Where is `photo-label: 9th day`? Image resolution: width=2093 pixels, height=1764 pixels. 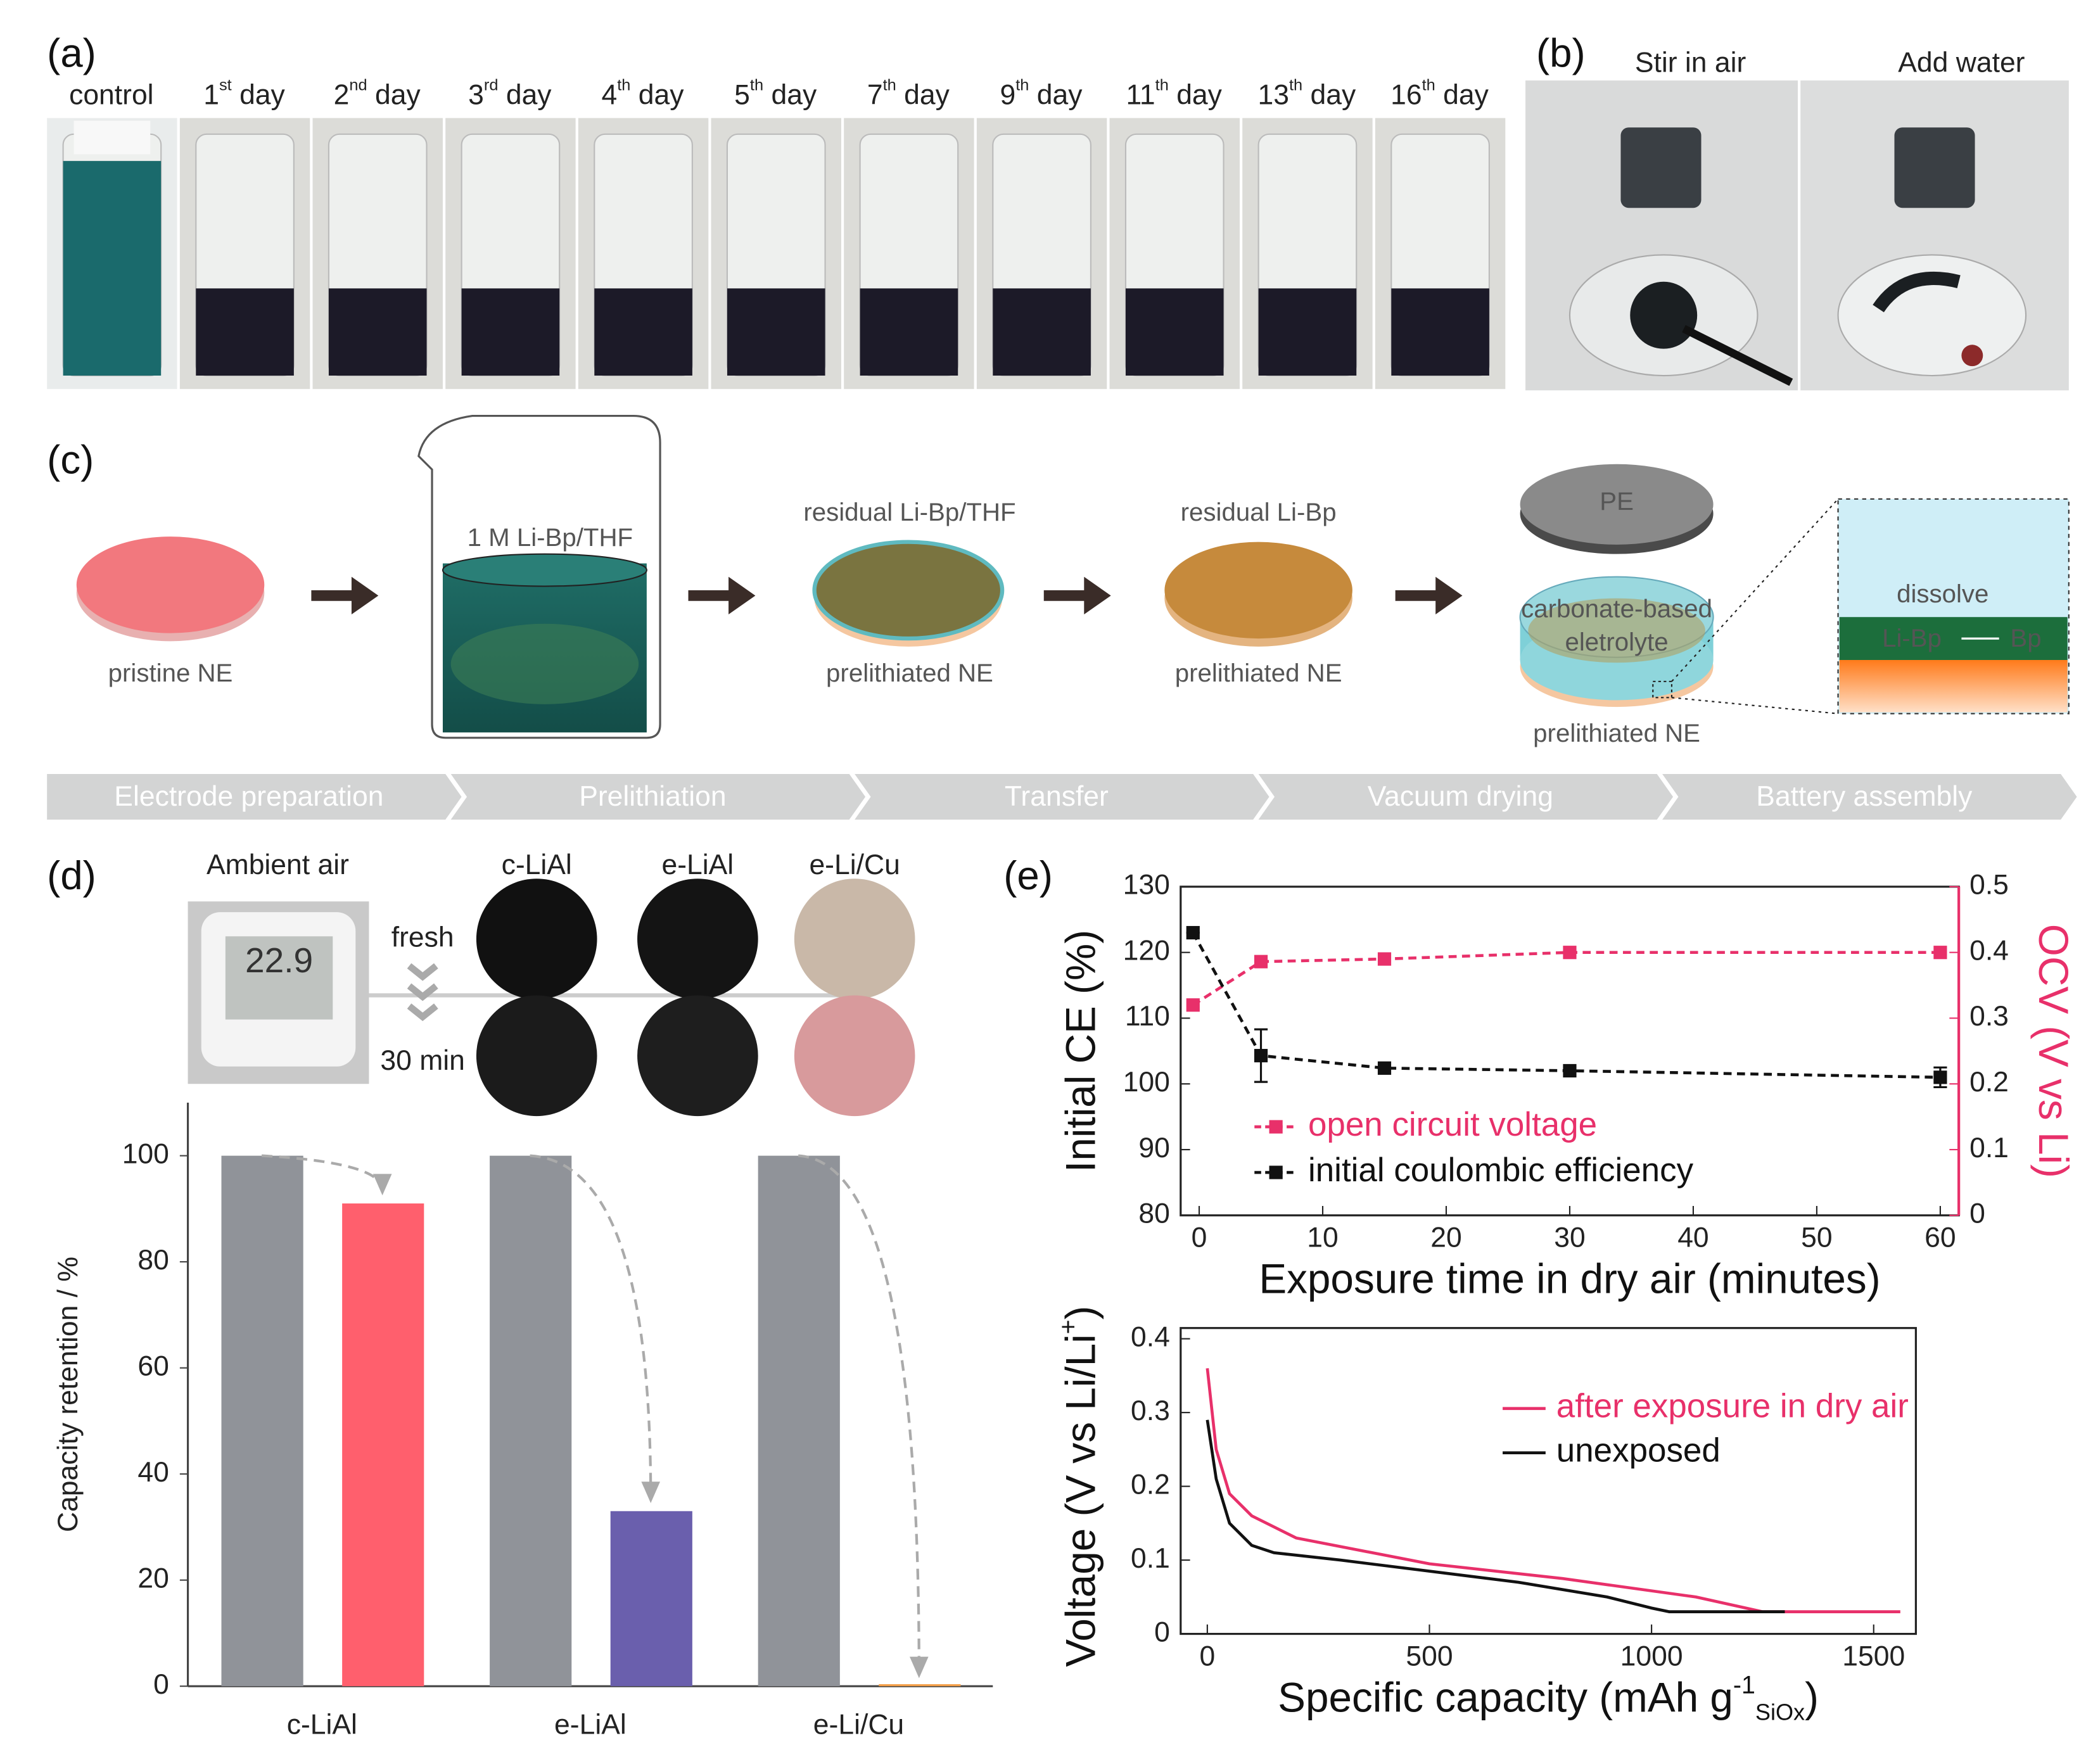 photo-label: 9th day is located at coordinates (1041, 93).